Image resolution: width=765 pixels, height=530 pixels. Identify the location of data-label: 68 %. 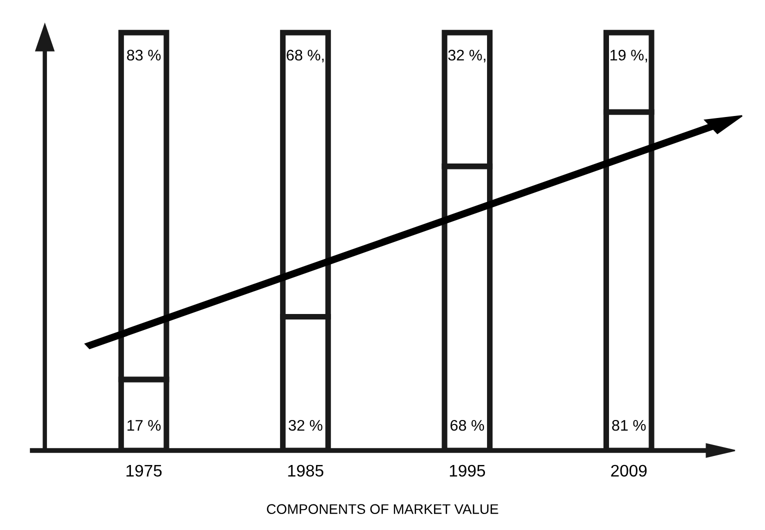
(467, 425).